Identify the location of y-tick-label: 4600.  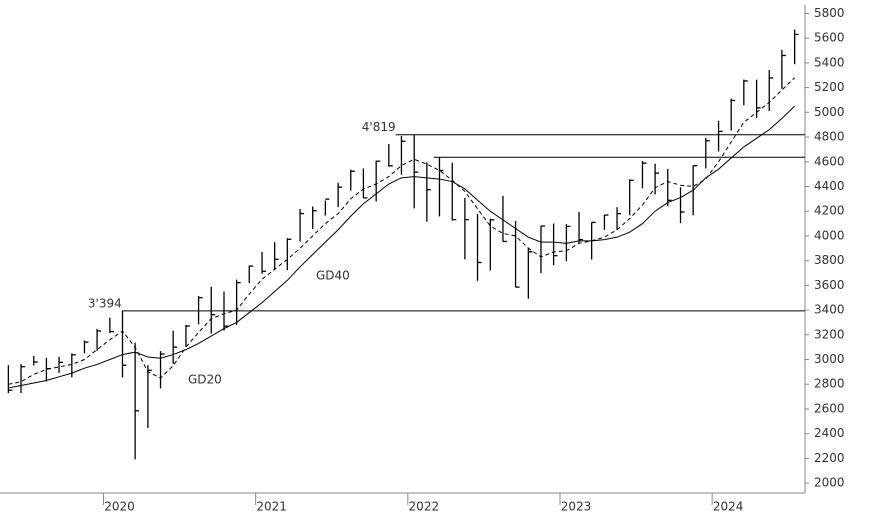
(829, 161).